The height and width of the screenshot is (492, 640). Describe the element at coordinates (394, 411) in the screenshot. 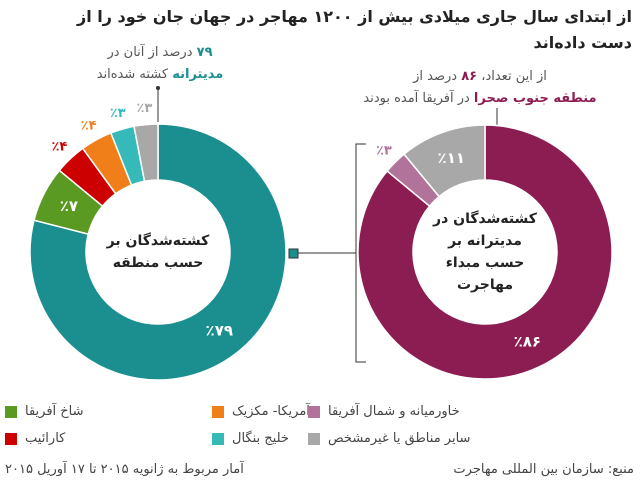

I see `legend-label: خاورمیانه و شمال آفریقا` at that location.